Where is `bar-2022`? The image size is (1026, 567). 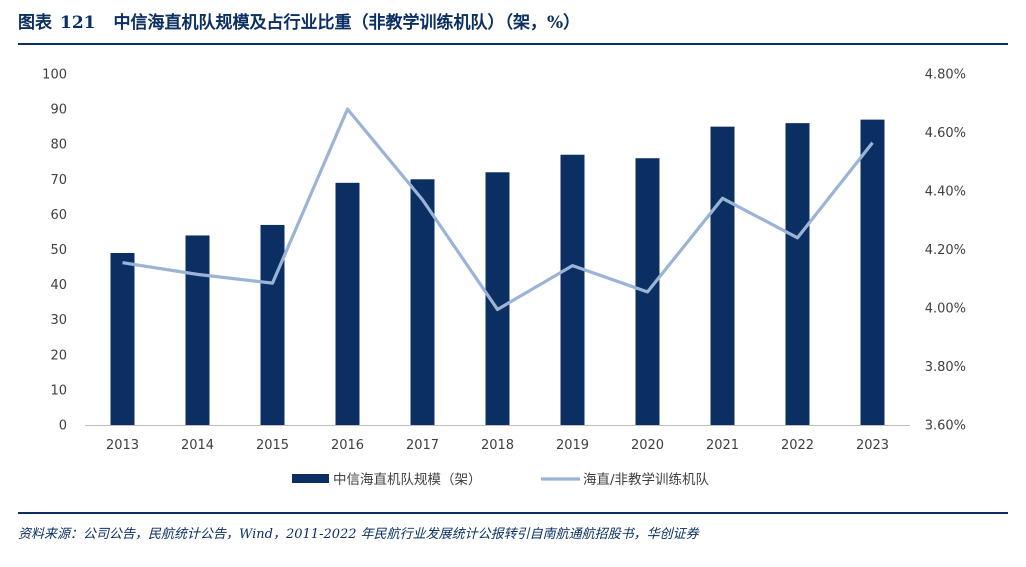
bar-2022 is located at coordinates (797, 274).